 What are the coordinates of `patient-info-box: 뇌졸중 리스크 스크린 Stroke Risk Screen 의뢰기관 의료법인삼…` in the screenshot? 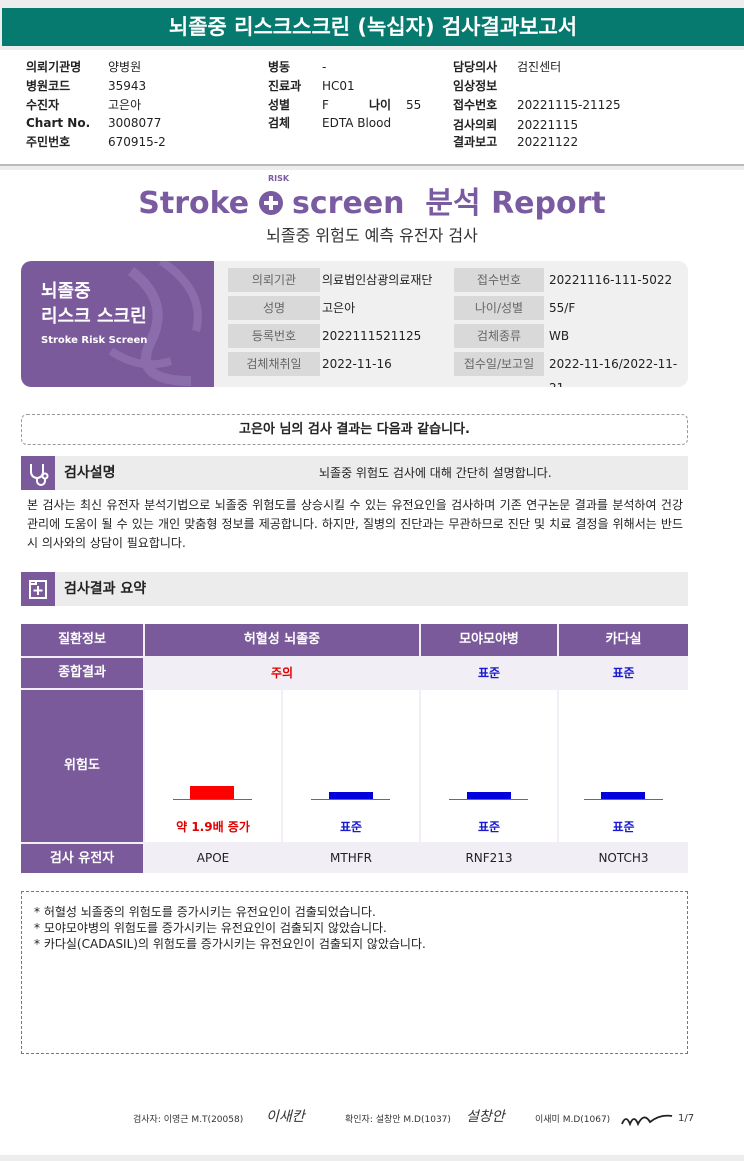 It's located at (354, 324).